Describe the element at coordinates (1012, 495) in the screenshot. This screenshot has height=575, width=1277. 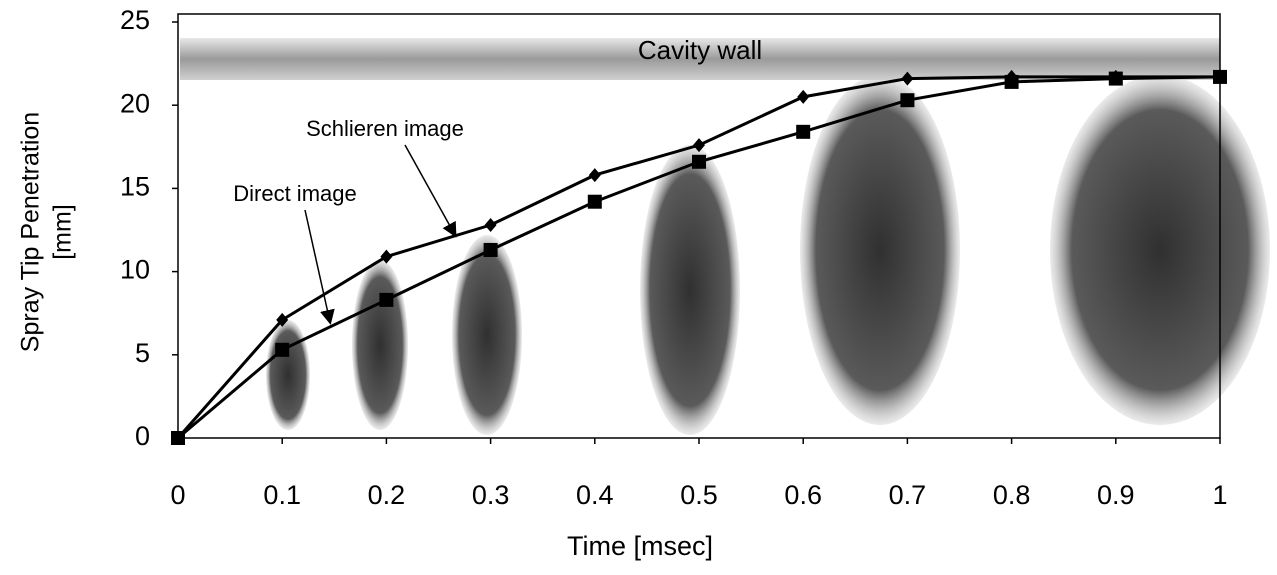
I see `x-tick-label: 0.8` at that location.